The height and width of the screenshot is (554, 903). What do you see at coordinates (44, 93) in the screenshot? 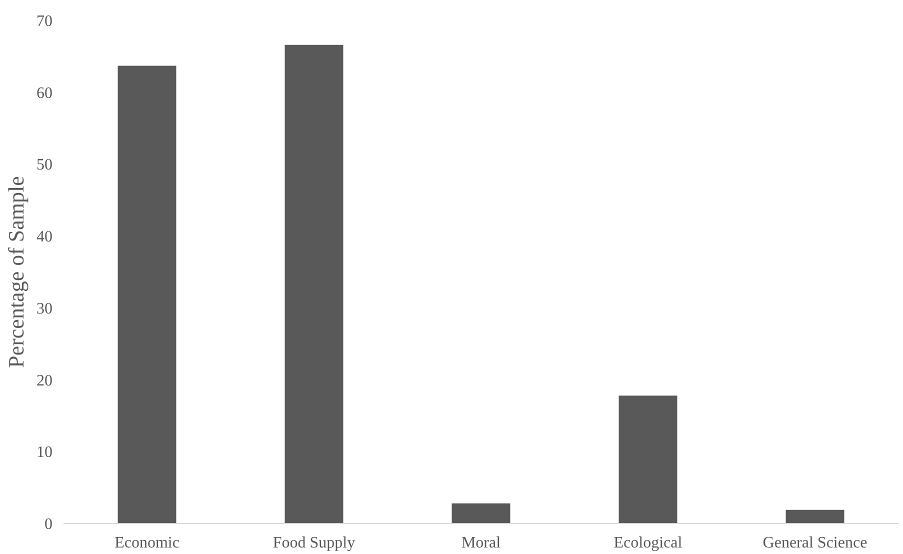
I see `y-tick-label: 60` at bounding box center [44, 93].